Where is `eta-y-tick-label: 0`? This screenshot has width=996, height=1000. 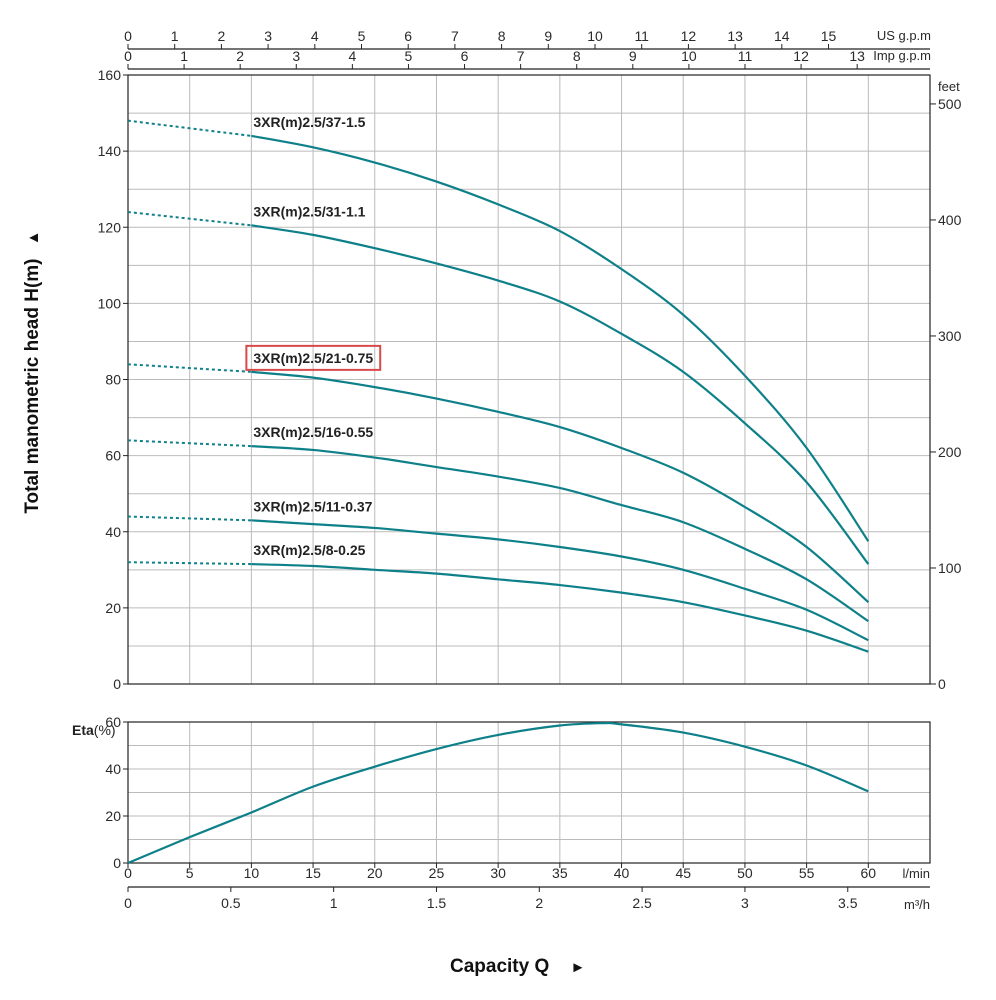
eta-y-tick-label: 0 is located at coordinates (117, 863).